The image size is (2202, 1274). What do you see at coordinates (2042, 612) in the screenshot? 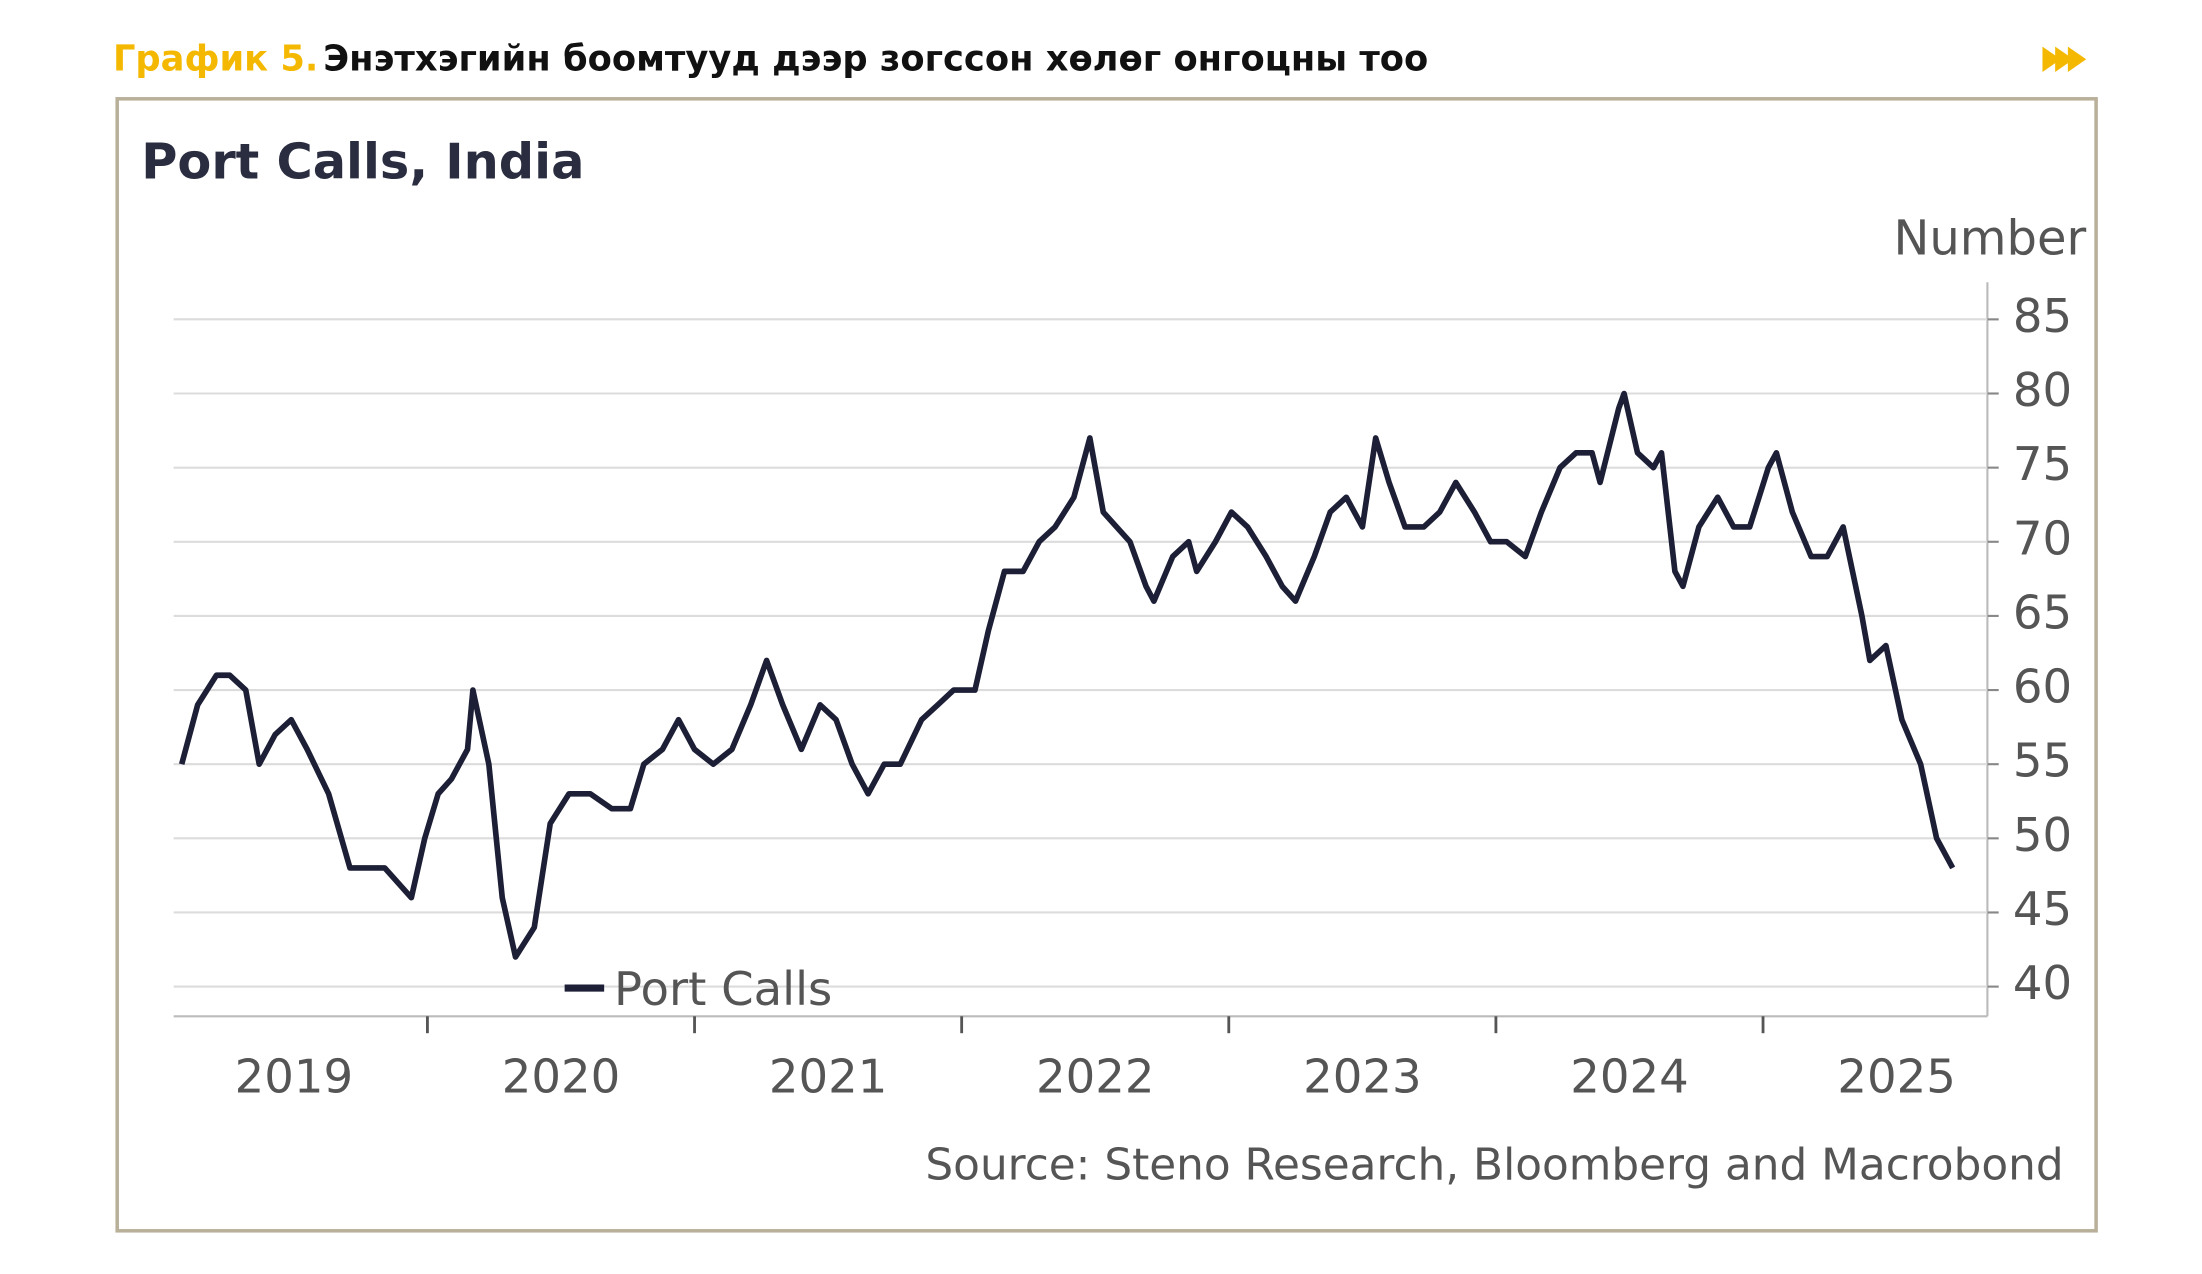
I see `y-tick-label: 65` at bounding box center [2042, 612].